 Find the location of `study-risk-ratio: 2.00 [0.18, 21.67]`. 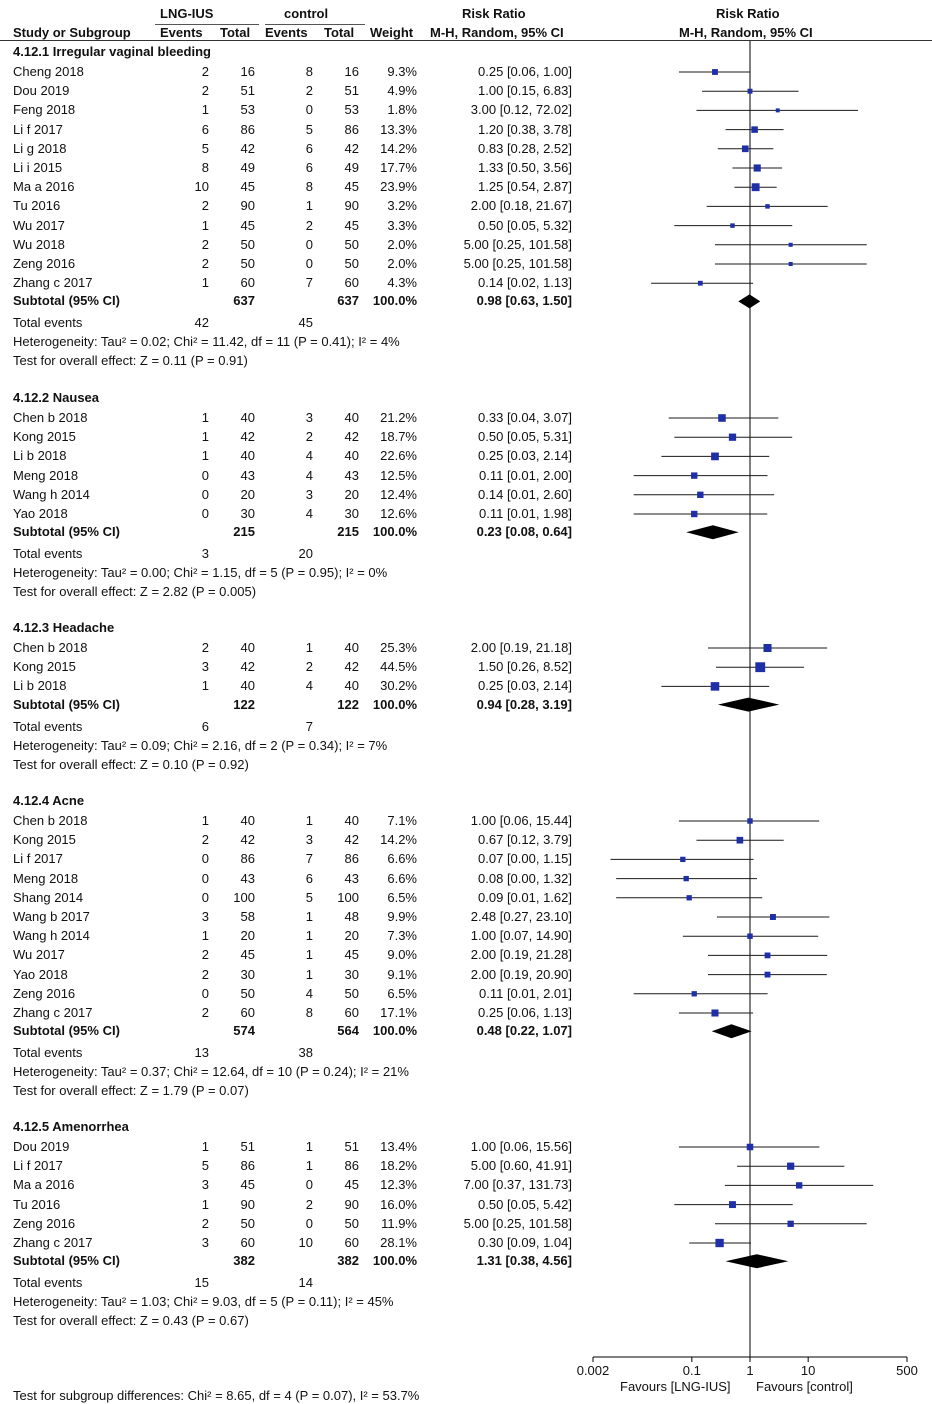

study-risk-ratio: 2.00 [0.18, 21.67] is located at coordinates (521, 206).